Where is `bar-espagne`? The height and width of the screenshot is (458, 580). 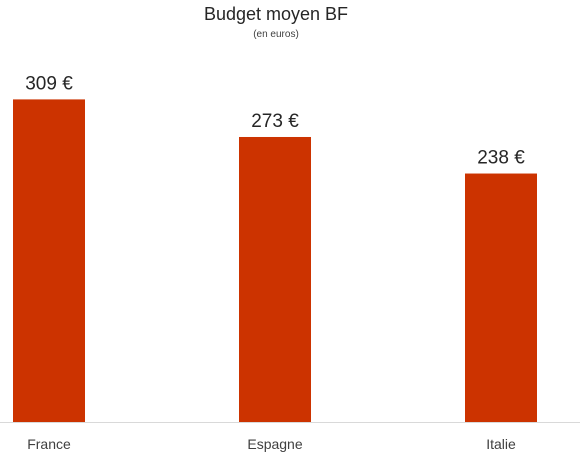
bar-espagne is located at coordinates (275, 279).